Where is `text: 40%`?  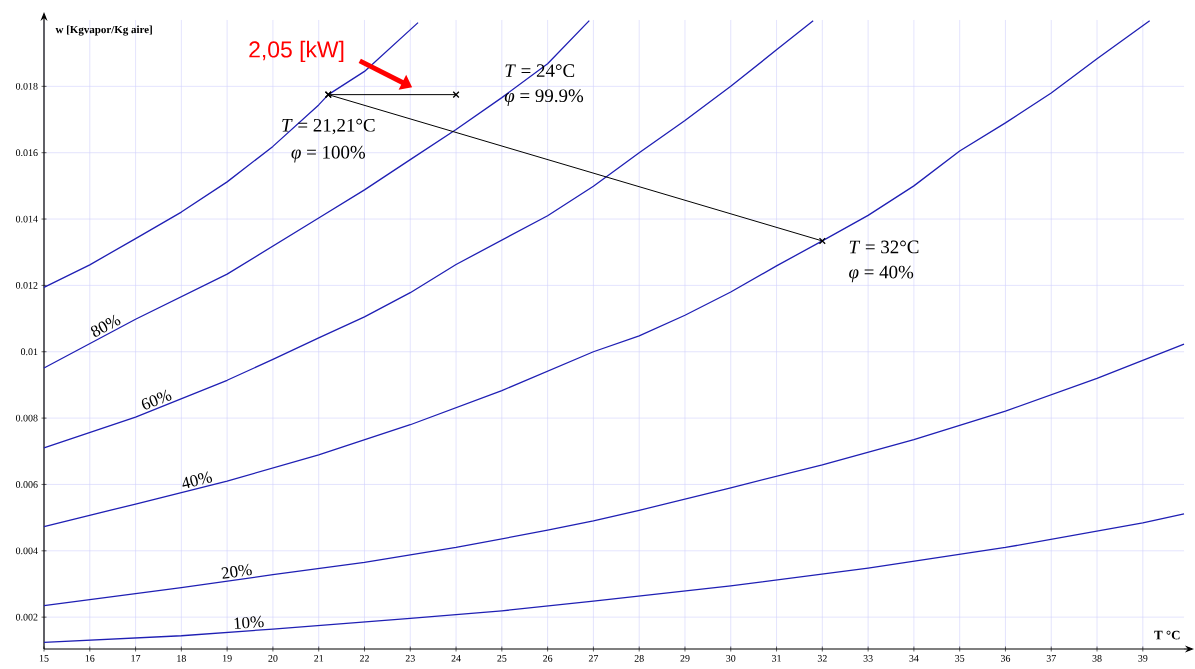 text: 40% is located at coordinates (197, 479).